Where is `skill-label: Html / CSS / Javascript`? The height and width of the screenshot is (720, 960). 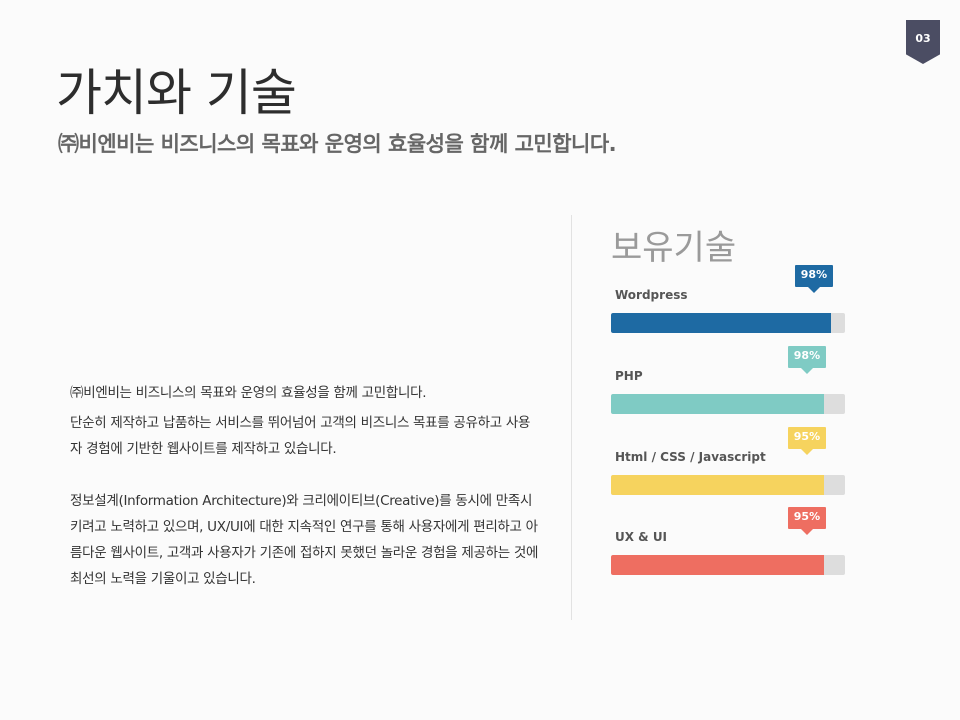 skill-label: Html / CSS / Javascript is located at coordinates (690, 457).